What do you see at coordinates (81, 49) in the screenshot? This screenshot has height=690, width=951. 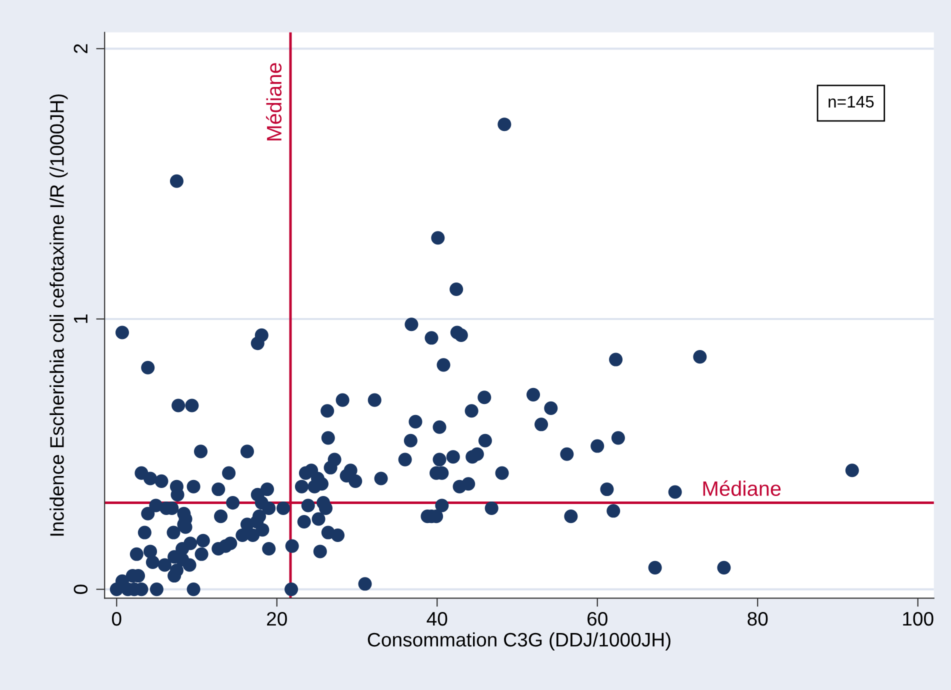 I see `y-tick-label: 2` at bounding box center [81, 49].